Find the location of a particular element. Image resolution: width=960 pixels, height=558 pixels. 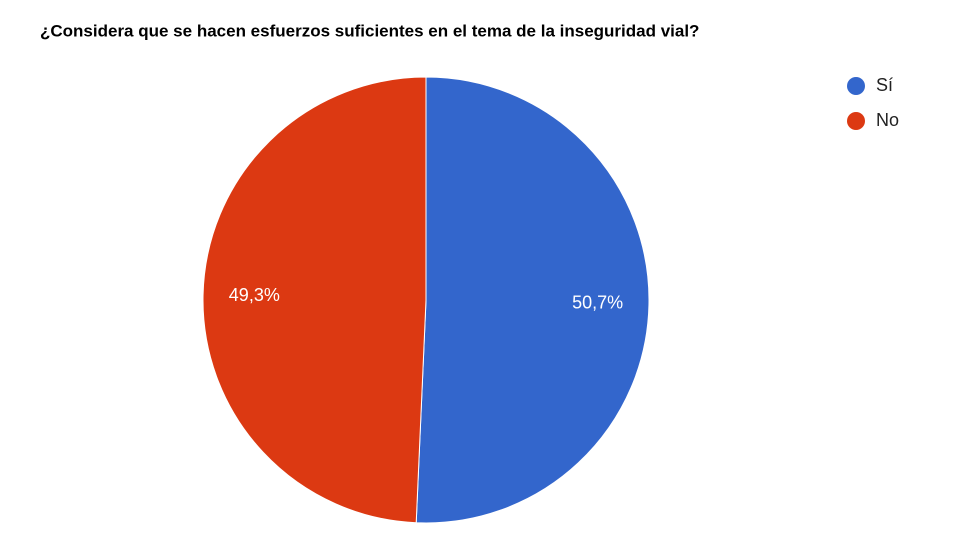

legend-label: No is located at coordinates (887, 120).